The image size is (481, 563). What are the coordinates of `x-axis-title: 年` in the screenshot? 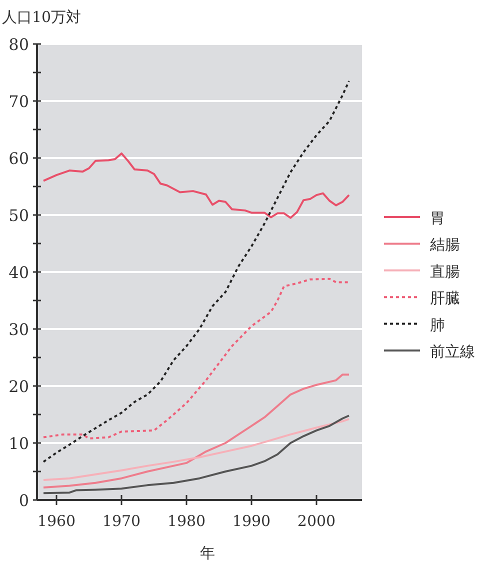 It's located at (207, 553).